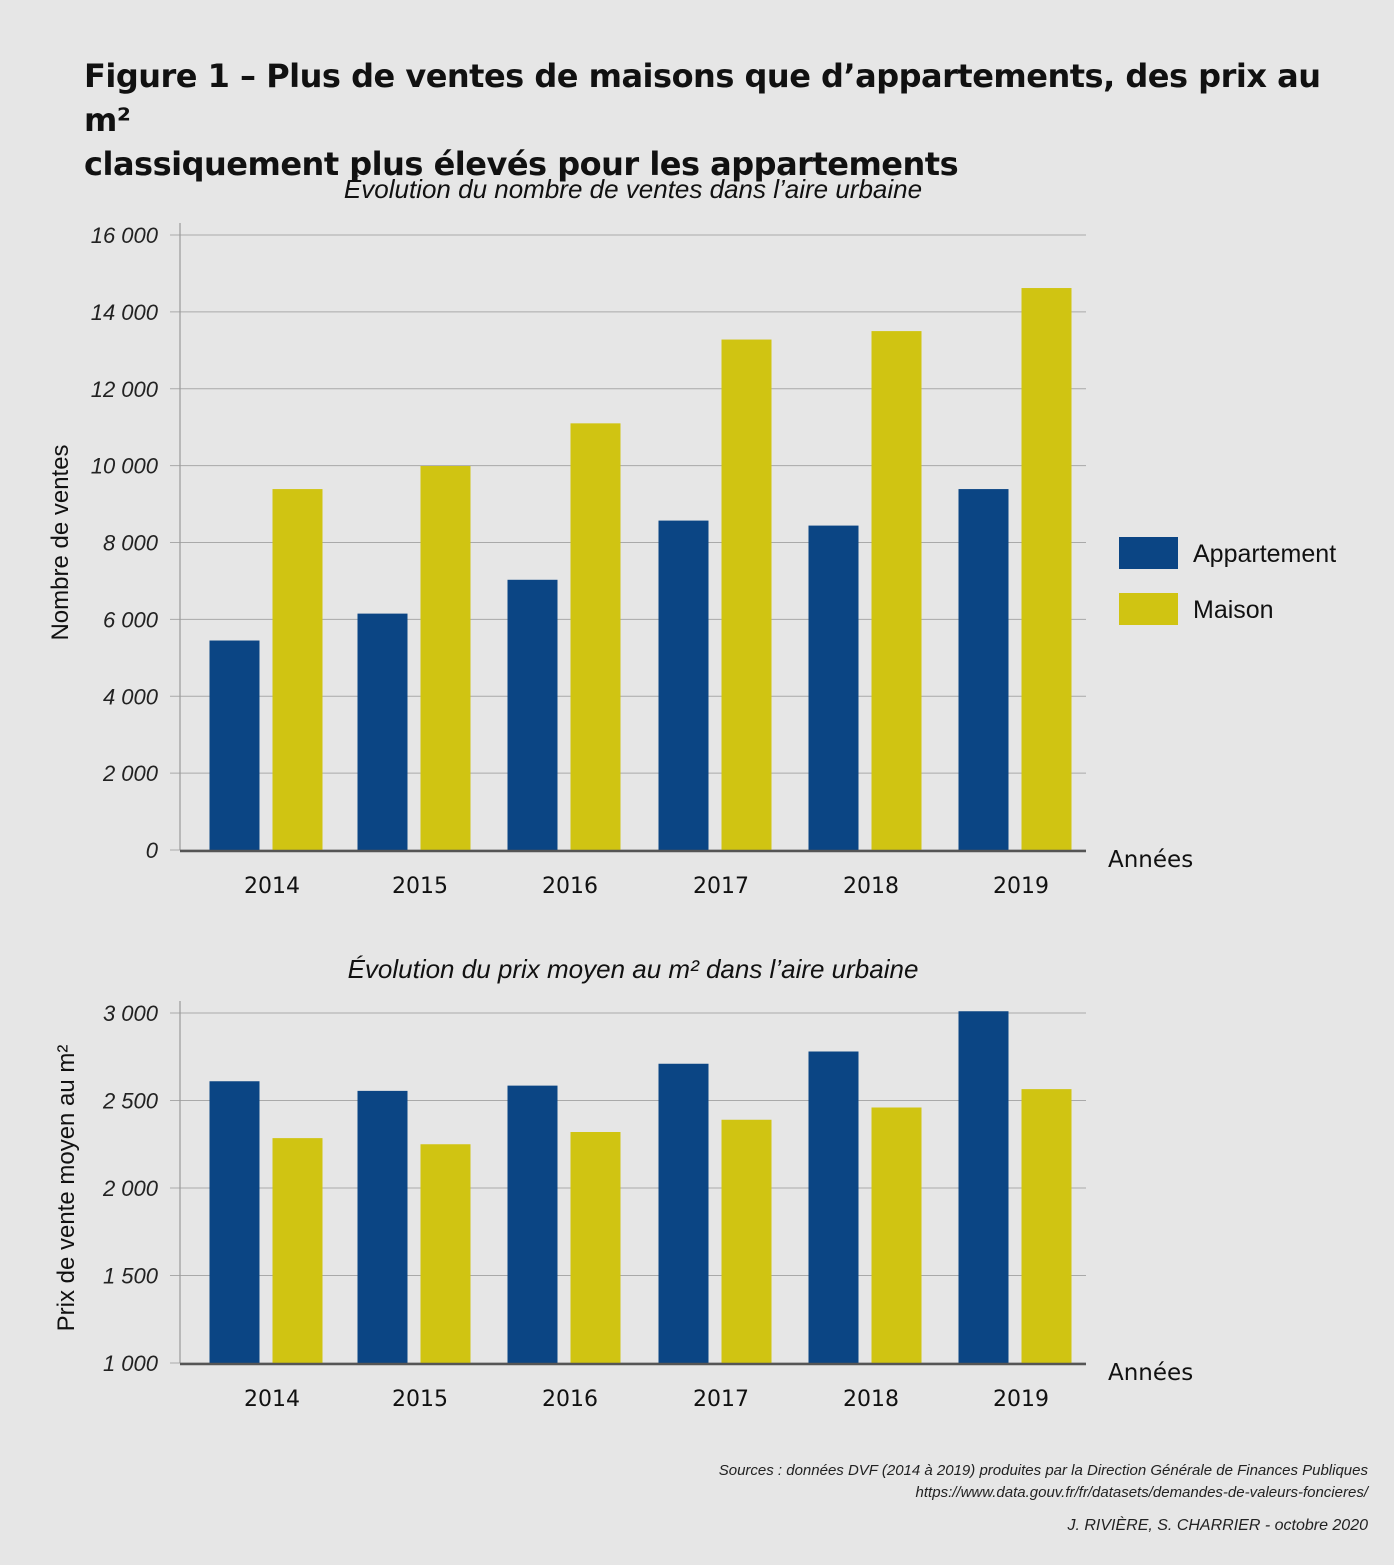 The image size is (1394, 1565). I want to click on y-tick-label: 12 000, so click(125, 389).